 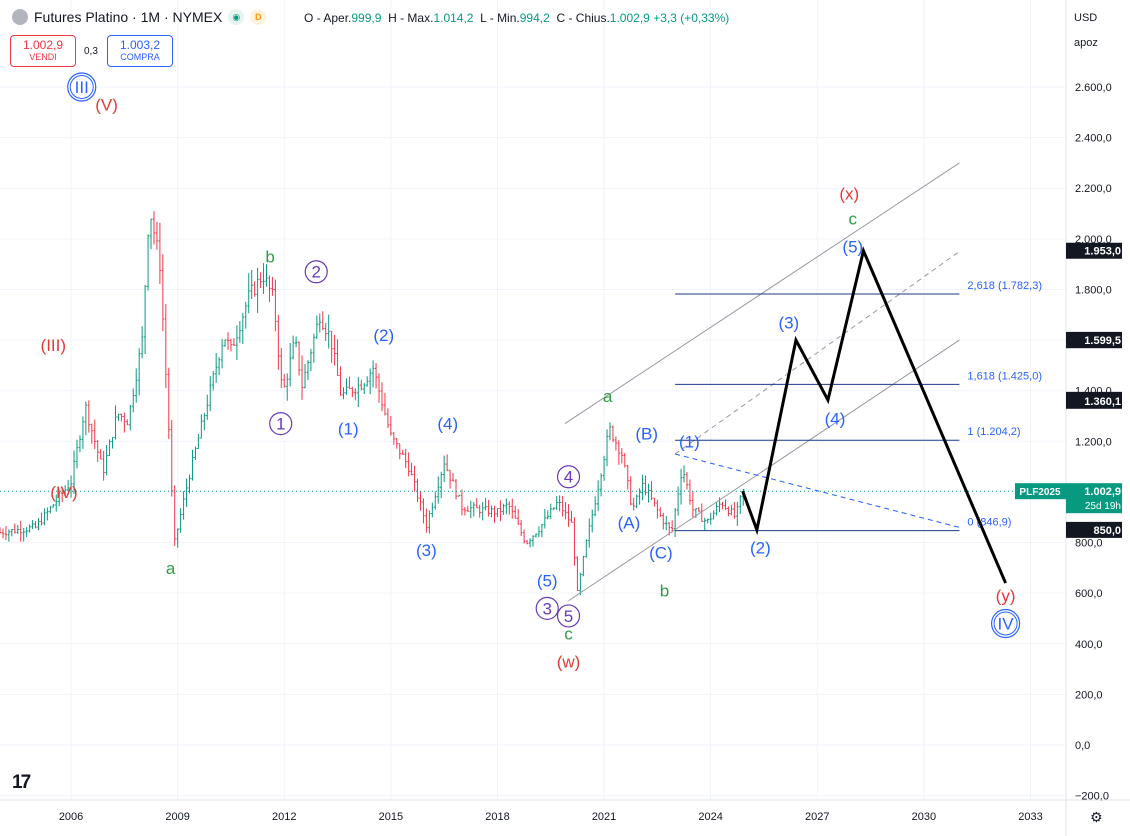 I want to click on market-status-icon: ◉, so click(x=236, y=17).